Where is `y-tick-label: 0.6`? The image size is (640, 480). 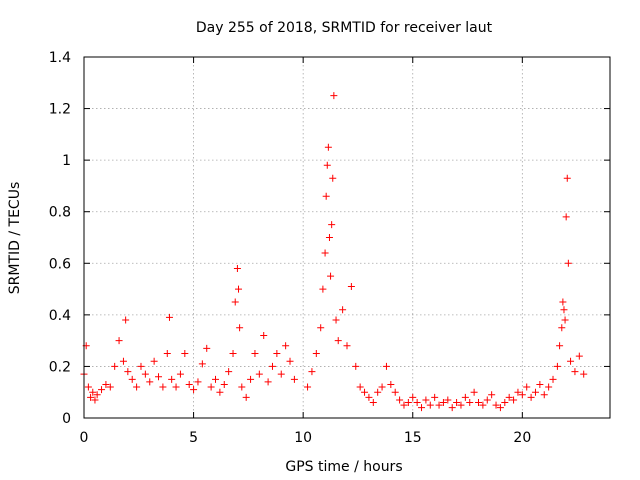 y-tick-label: 0.6 is located at coordinates (60, 264).